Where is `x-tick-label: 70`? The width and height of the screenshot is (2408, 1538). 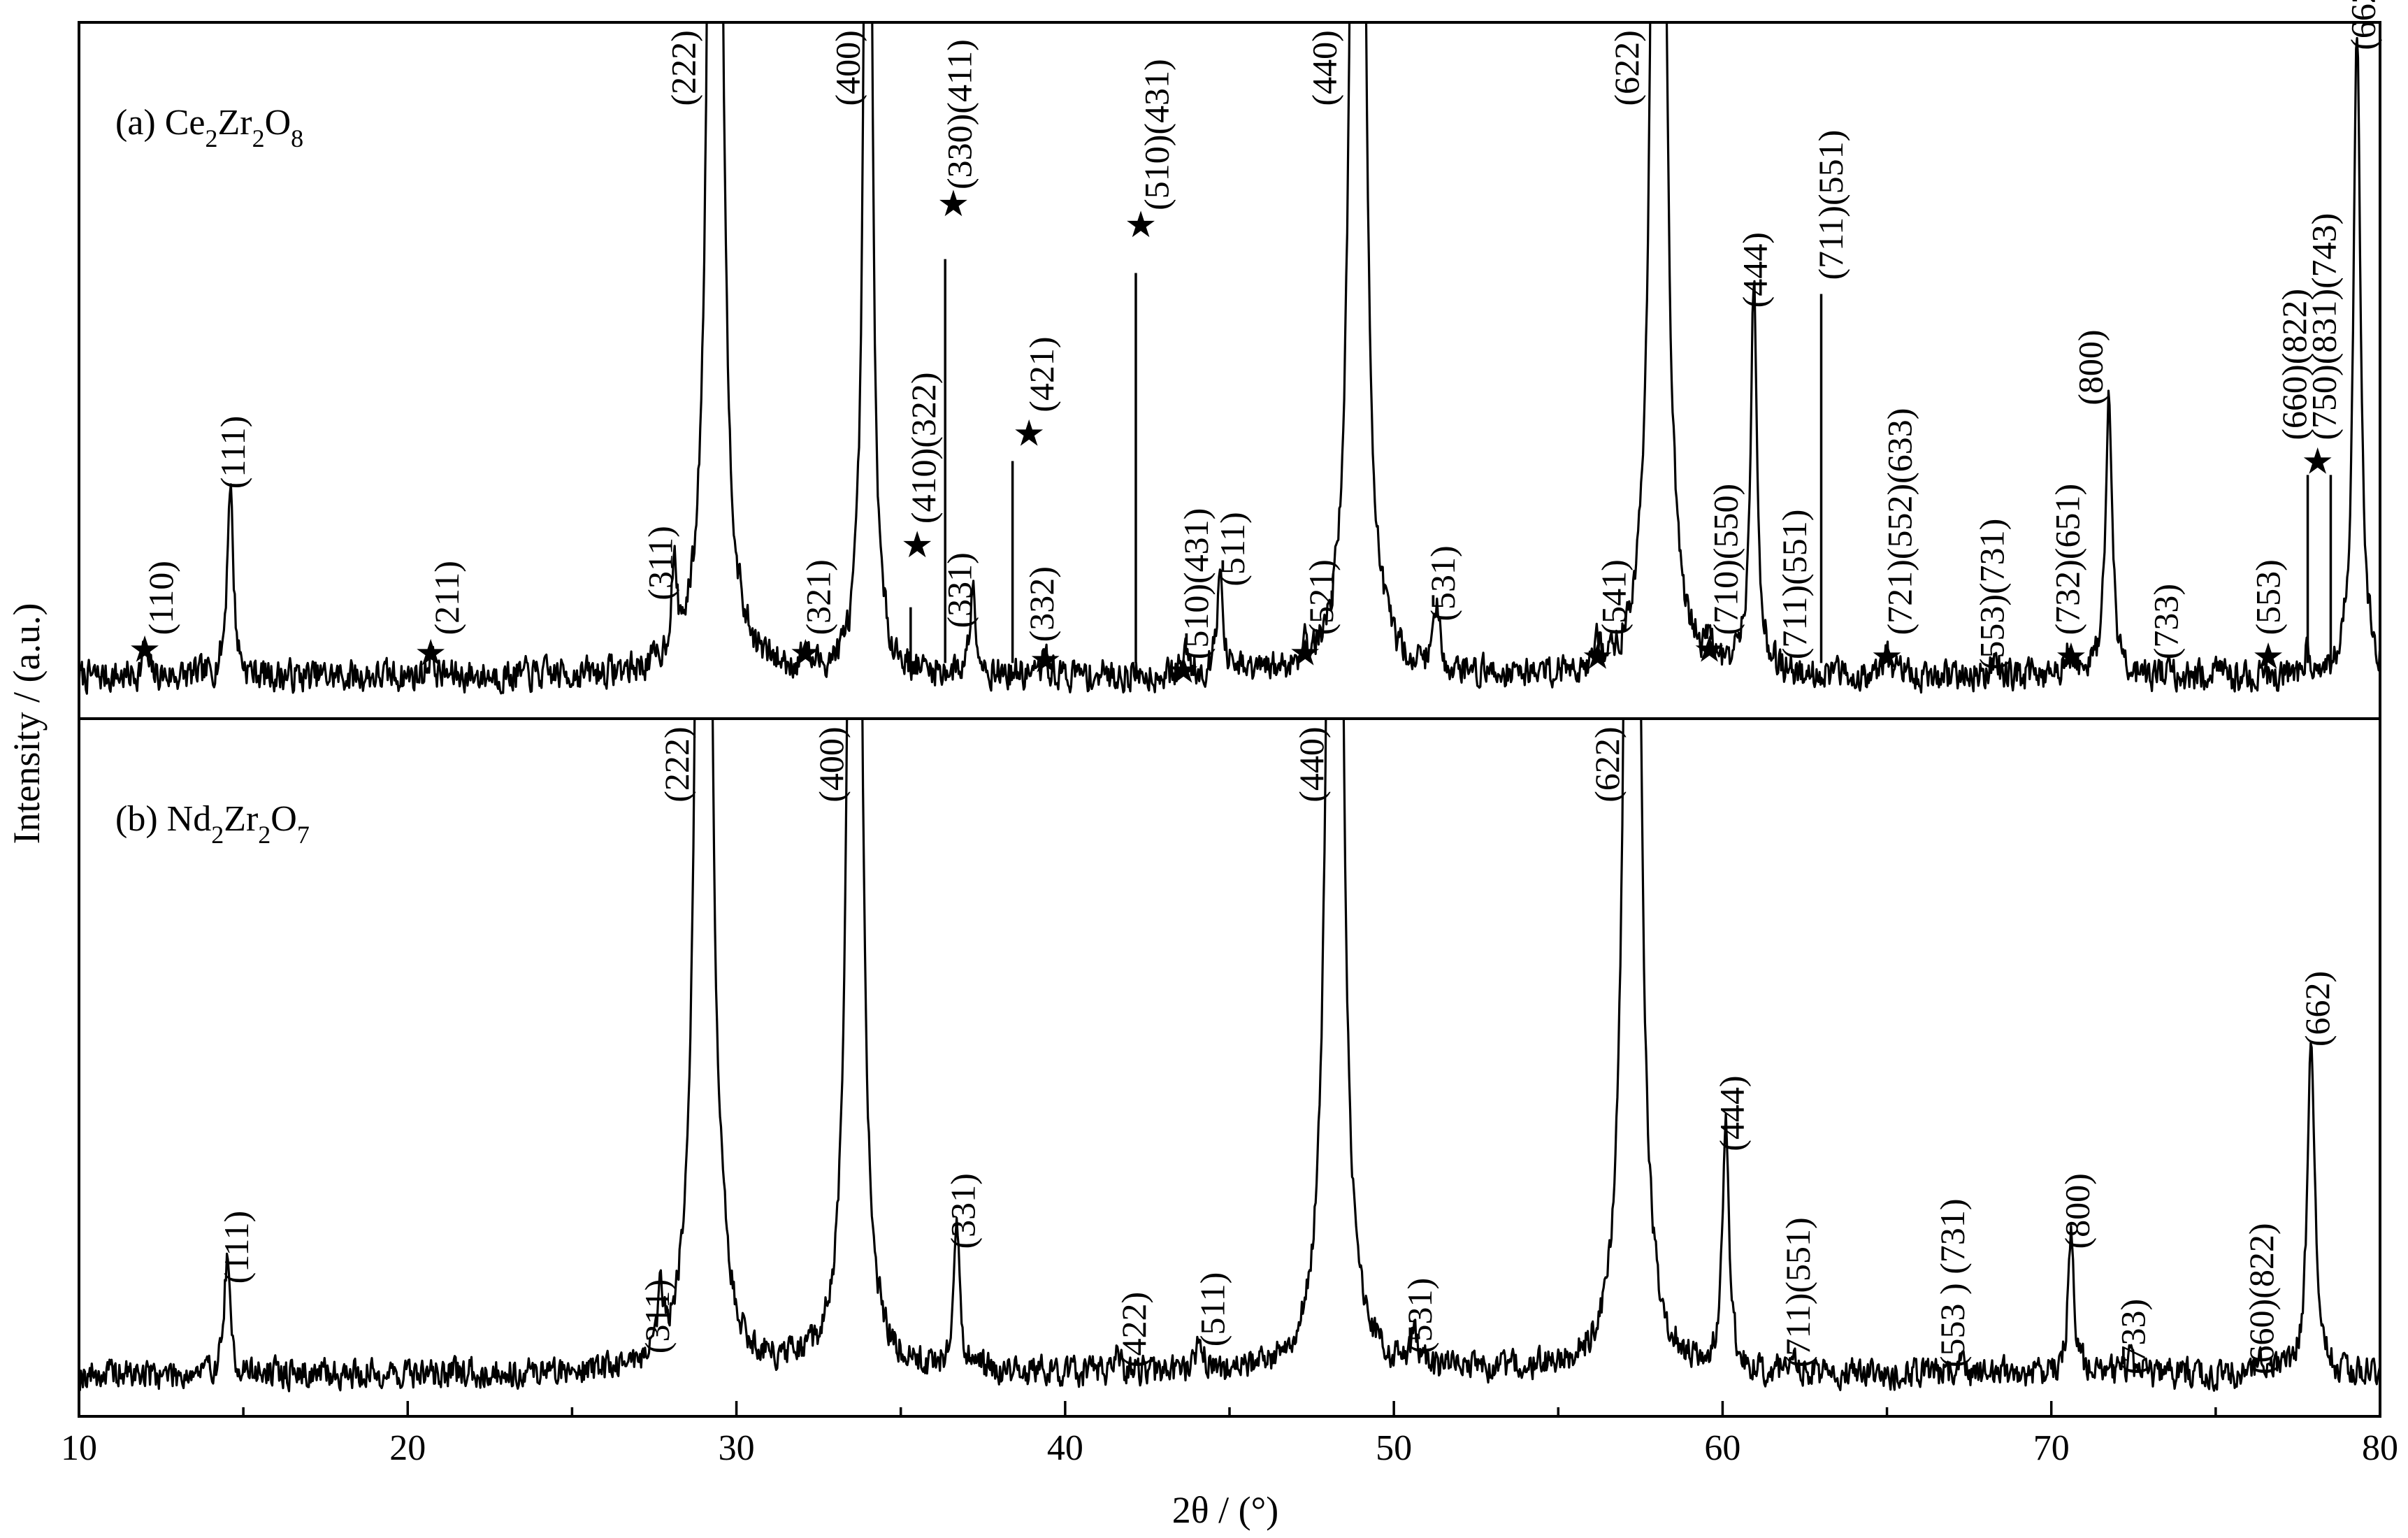 x-tick-label: 70 is located at coordinates (2051, 1448).